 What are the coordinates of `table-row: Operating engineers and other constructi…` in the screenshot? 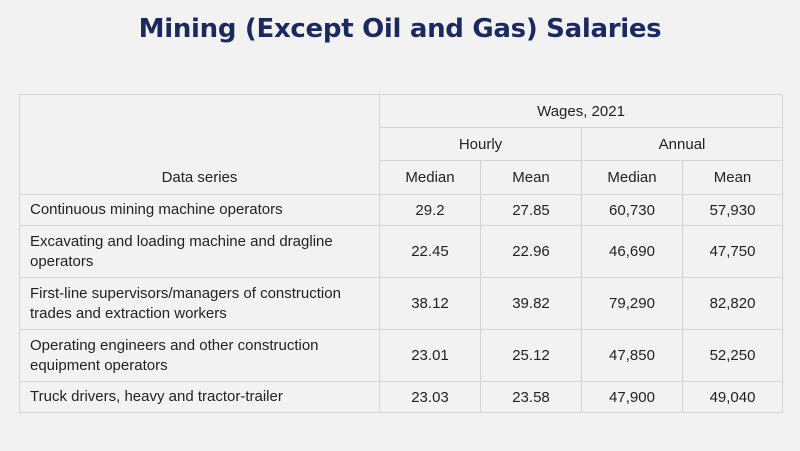 It's located at (401, 355).